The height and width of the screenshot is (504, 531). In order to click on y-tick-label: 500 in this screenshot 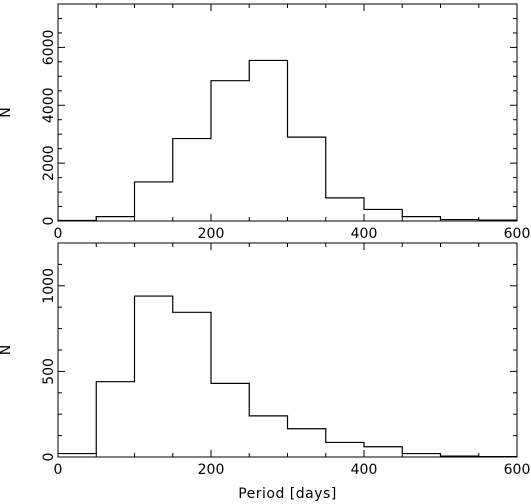, I will do `click(49, 371)`.